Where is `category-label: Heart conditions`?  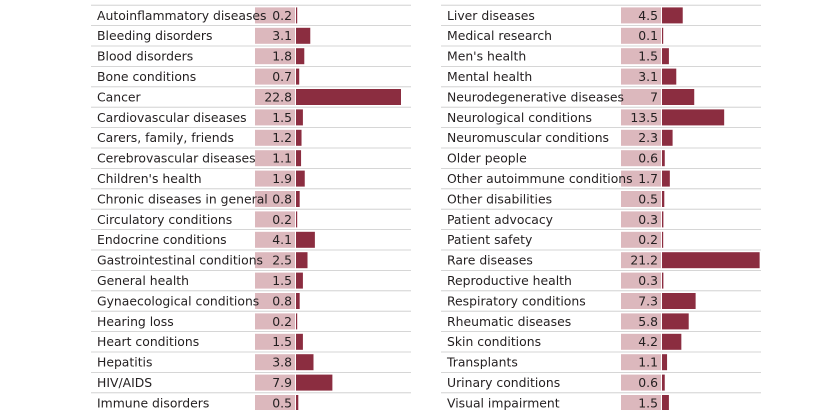 category-label: Heart conditions is located at coordinates (148, 341).